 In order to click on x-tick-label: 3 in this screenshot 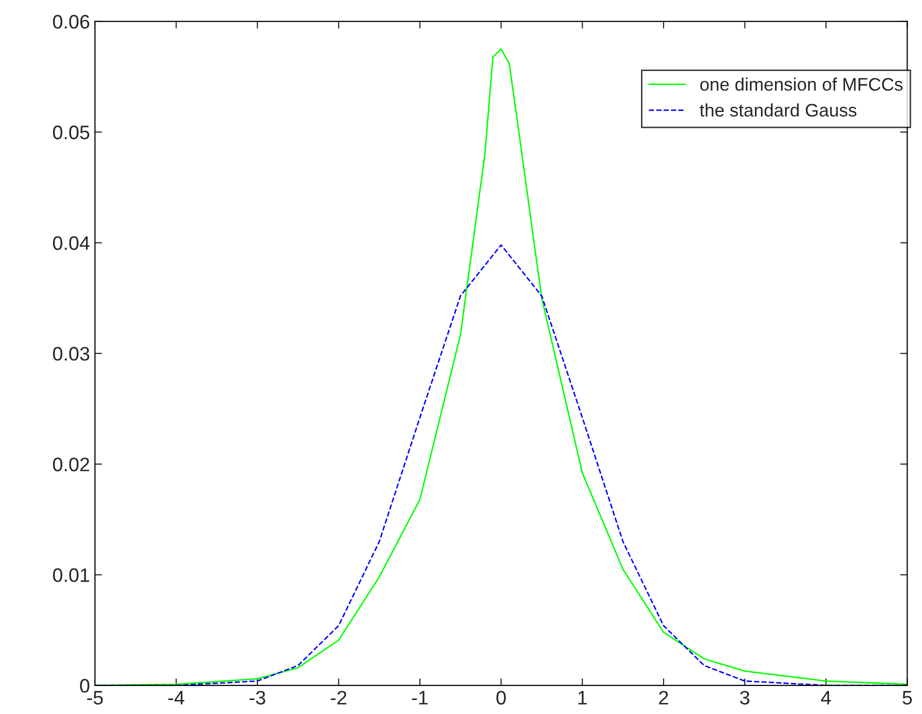, I will do `click(745, 697)`.